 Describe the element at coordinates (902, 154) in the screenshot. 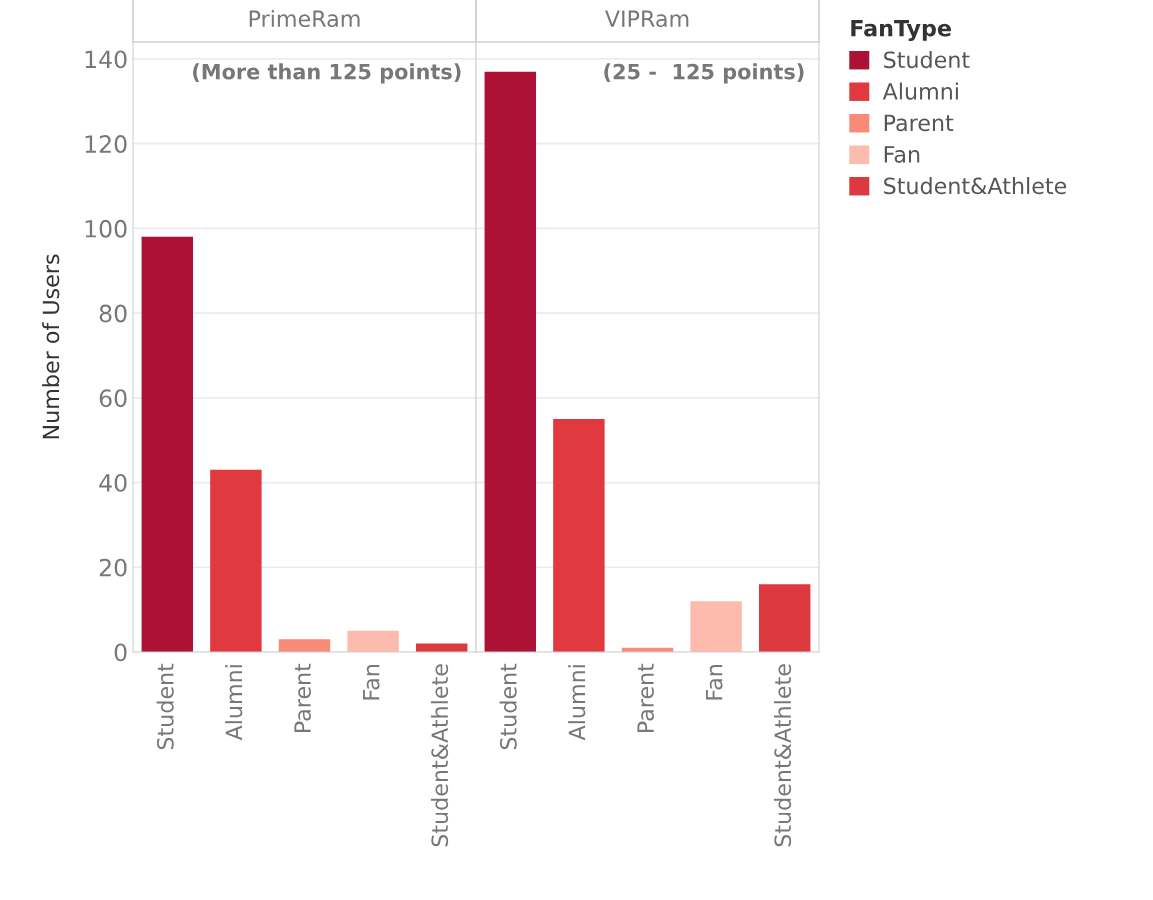

I see `legend-label: Fan` at that location.